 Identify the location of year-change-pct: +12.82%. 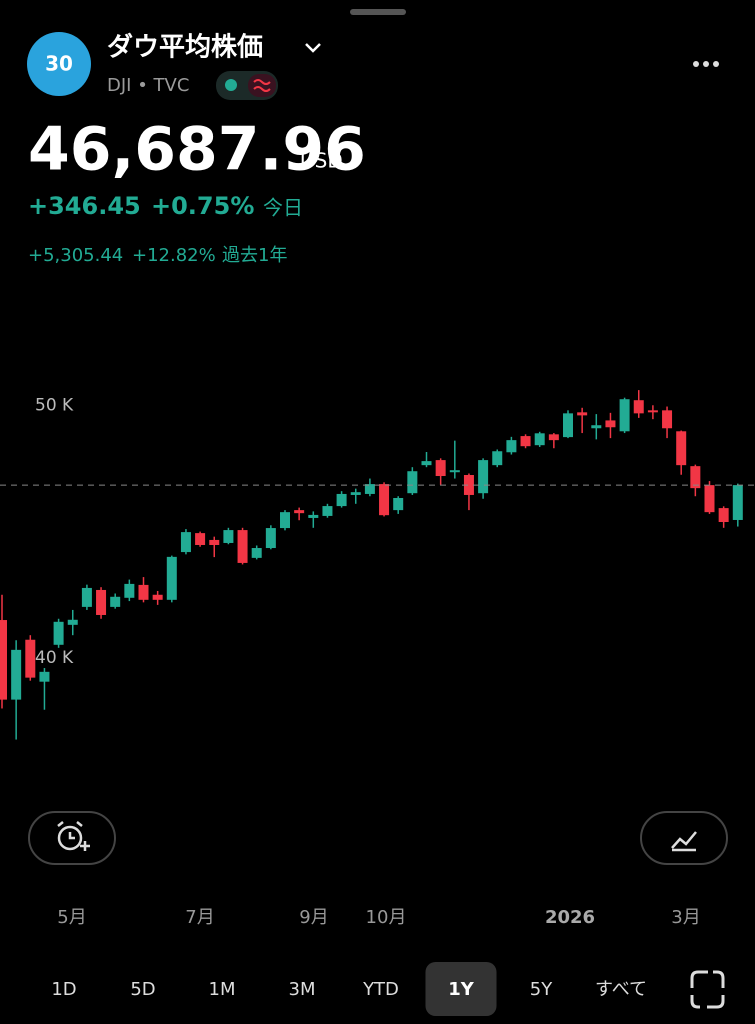
(174, 255).